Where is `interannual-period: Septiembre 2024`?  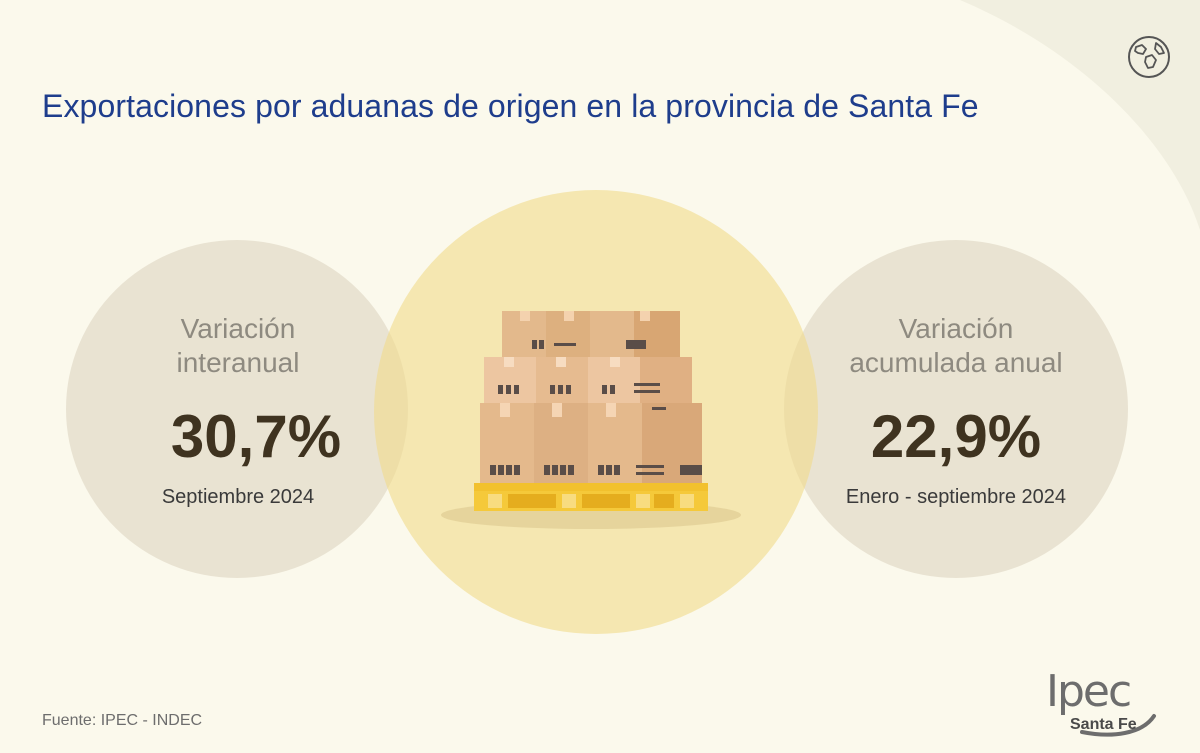
interannual-period: Septiembre 2024 is located at coordinates (238, 497).